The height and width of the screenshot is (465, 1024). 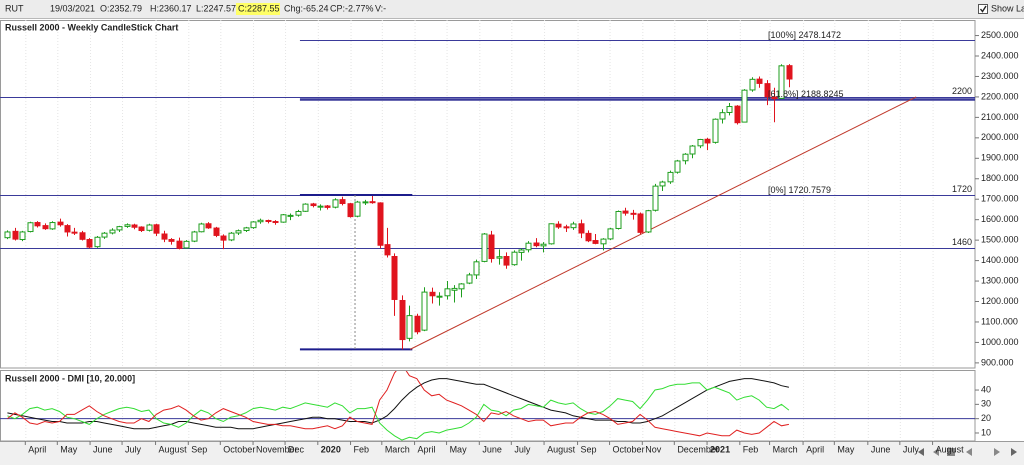 What do you see at coordinates (1000, 199) in the screenshot?
I see `y-tick-label: 1700.000` at bounding box center [1000, 199].